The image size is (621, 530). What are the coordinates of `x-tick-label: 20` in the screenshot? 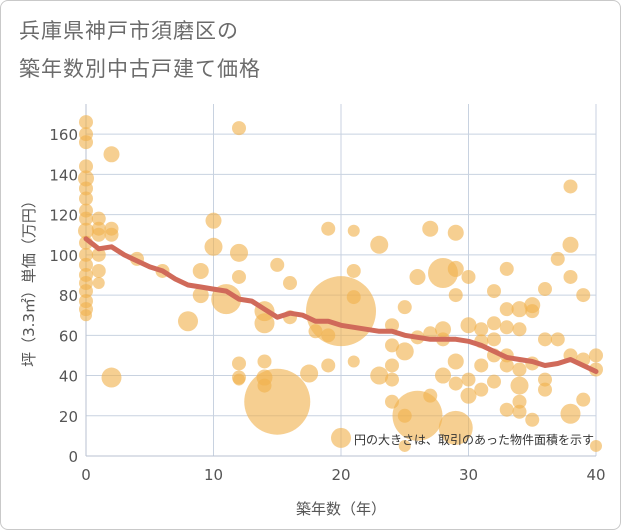 It's located at (340, 475).